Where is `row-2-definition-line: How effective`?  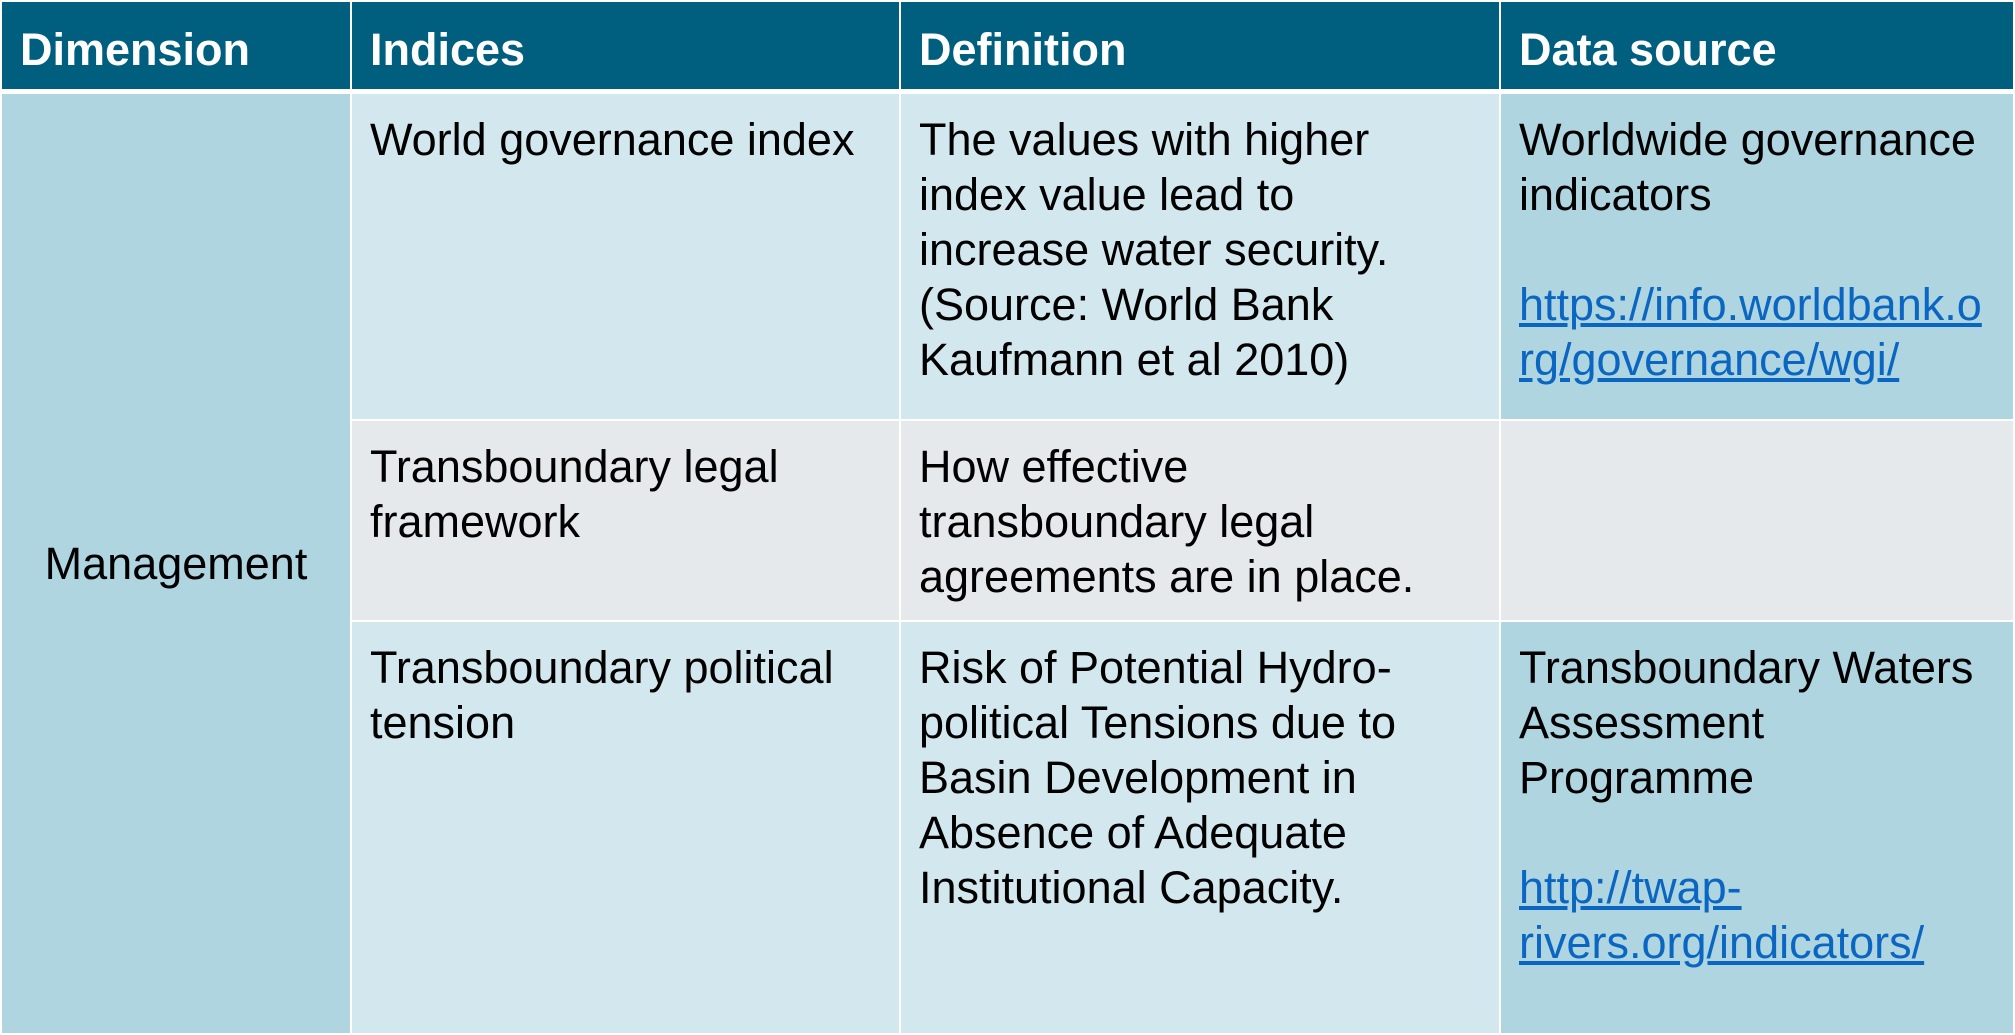
row-2-definition-line: How effective is located at coordinates (1054, 466).